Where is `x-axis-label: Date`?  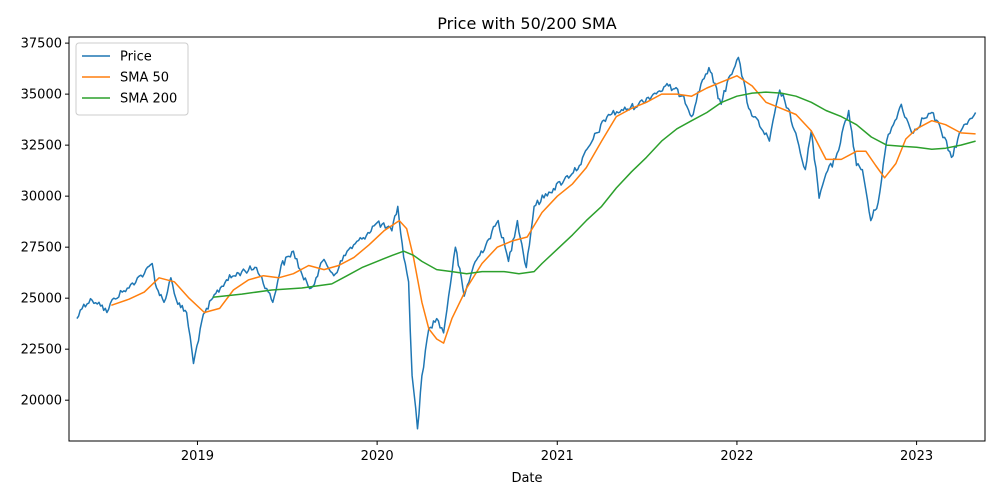 x-axis-label: Date is located at coordinates (526, 478).